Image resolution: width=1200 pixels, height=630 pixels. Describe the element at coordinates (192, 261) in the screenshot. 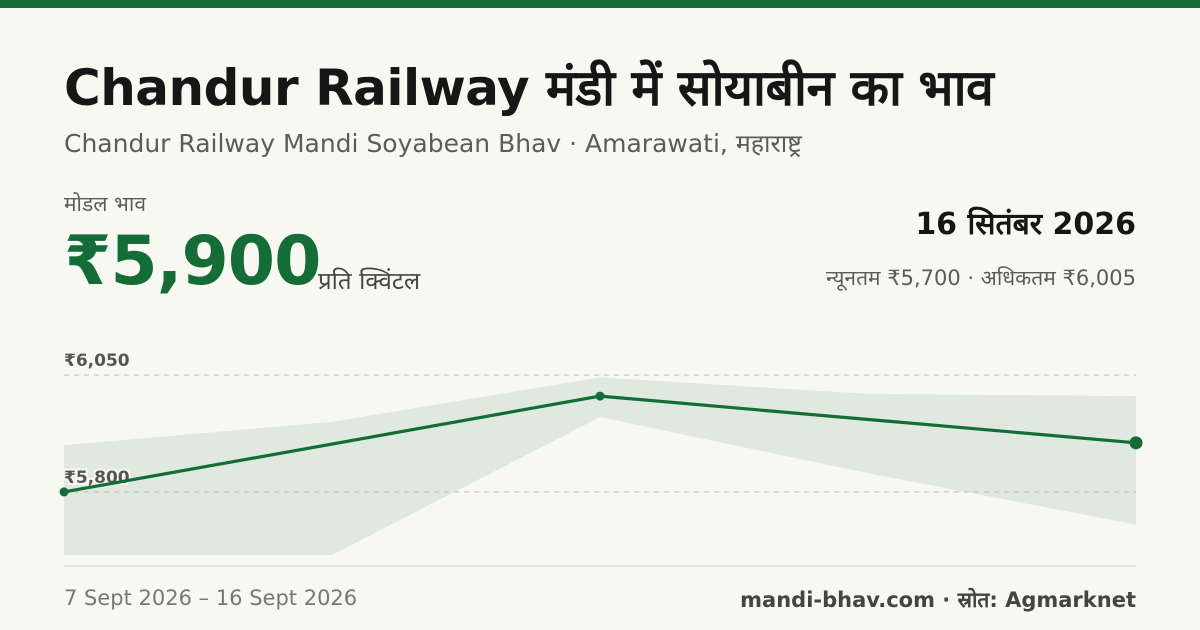

I see `modal-price-value: ₹5,900` at that location.